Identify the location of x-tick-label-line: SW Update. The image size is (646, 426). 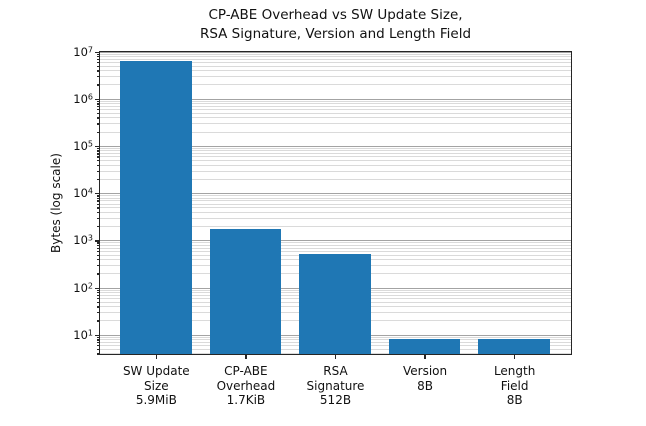
(156, 371).